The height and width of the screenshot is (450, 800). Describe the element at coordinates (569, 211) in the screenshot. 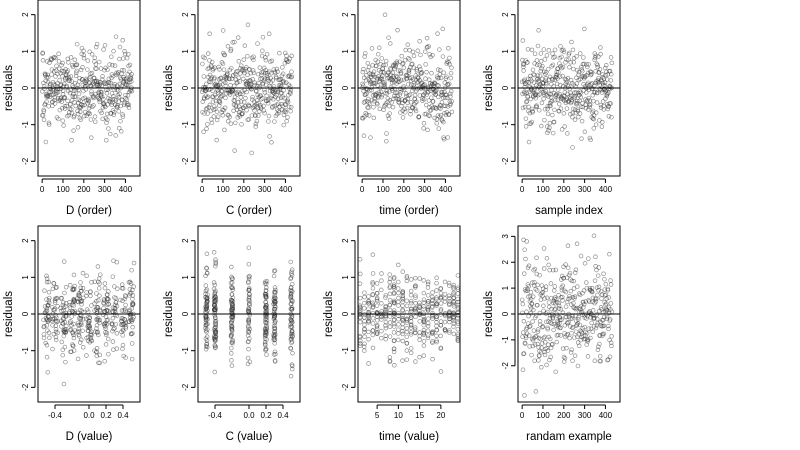

I see `x-axis-title: sample index` at that location.